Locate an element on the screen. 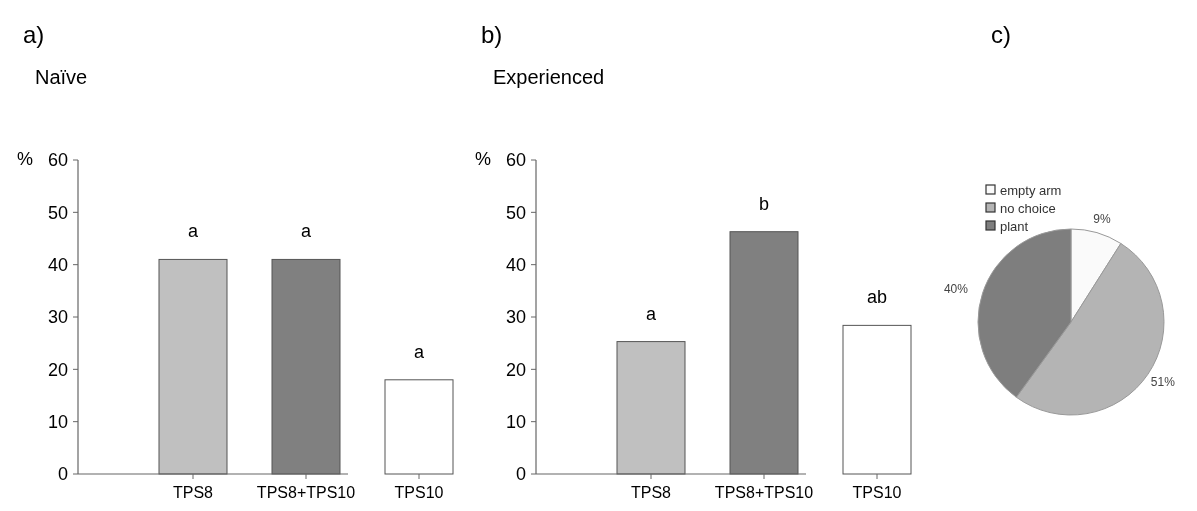 Image resolution: width=1197 pixels, height=511 pixels. data-label: 9% is located at coordinates (1102, 219).